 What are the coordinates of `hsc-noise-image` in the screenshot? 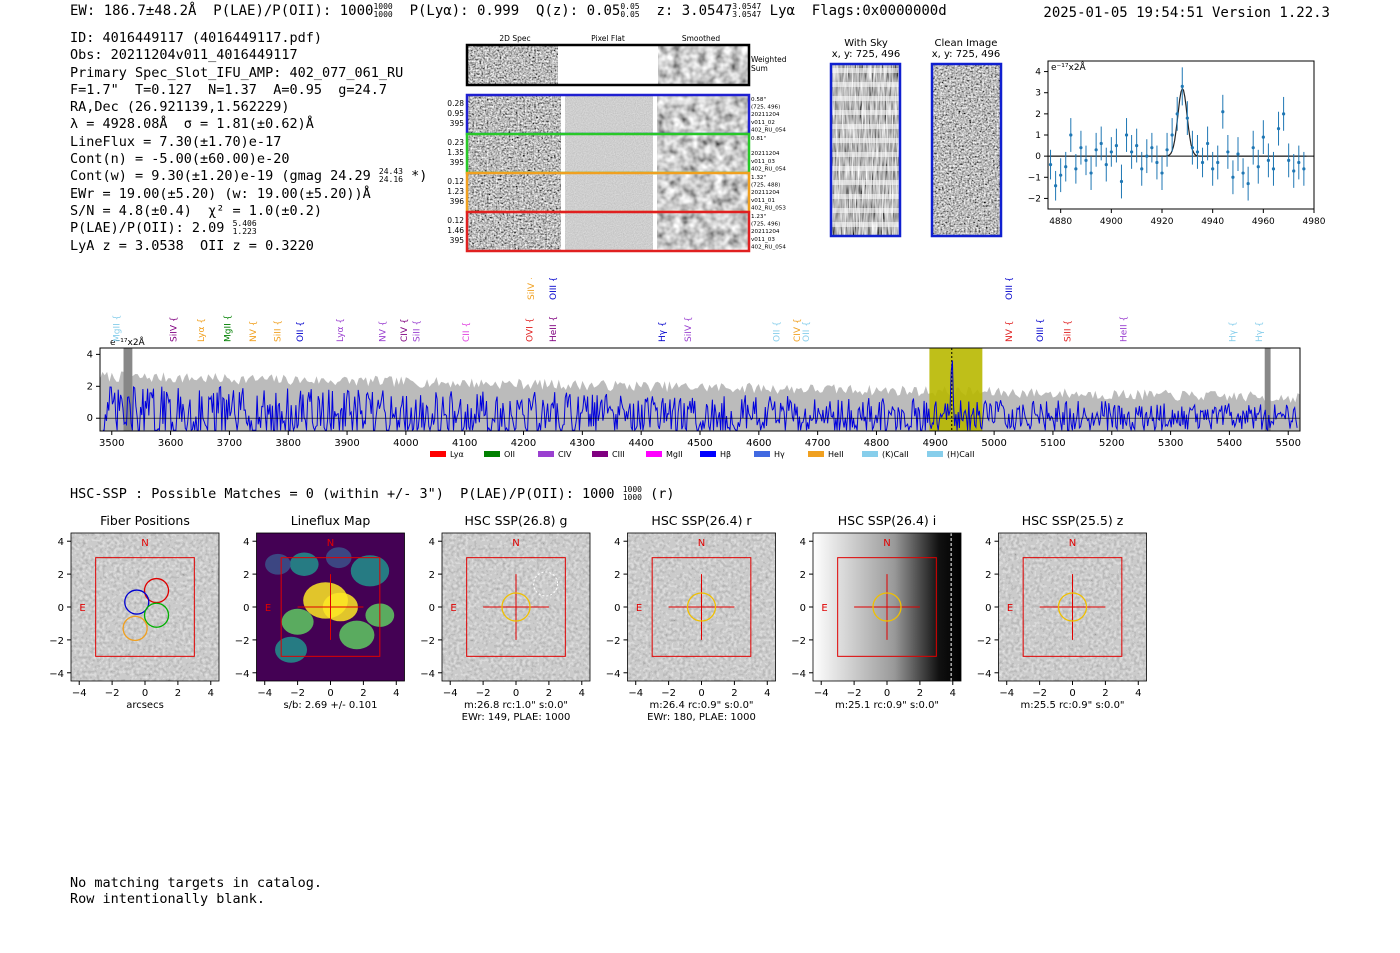 It's located at (145, 607).